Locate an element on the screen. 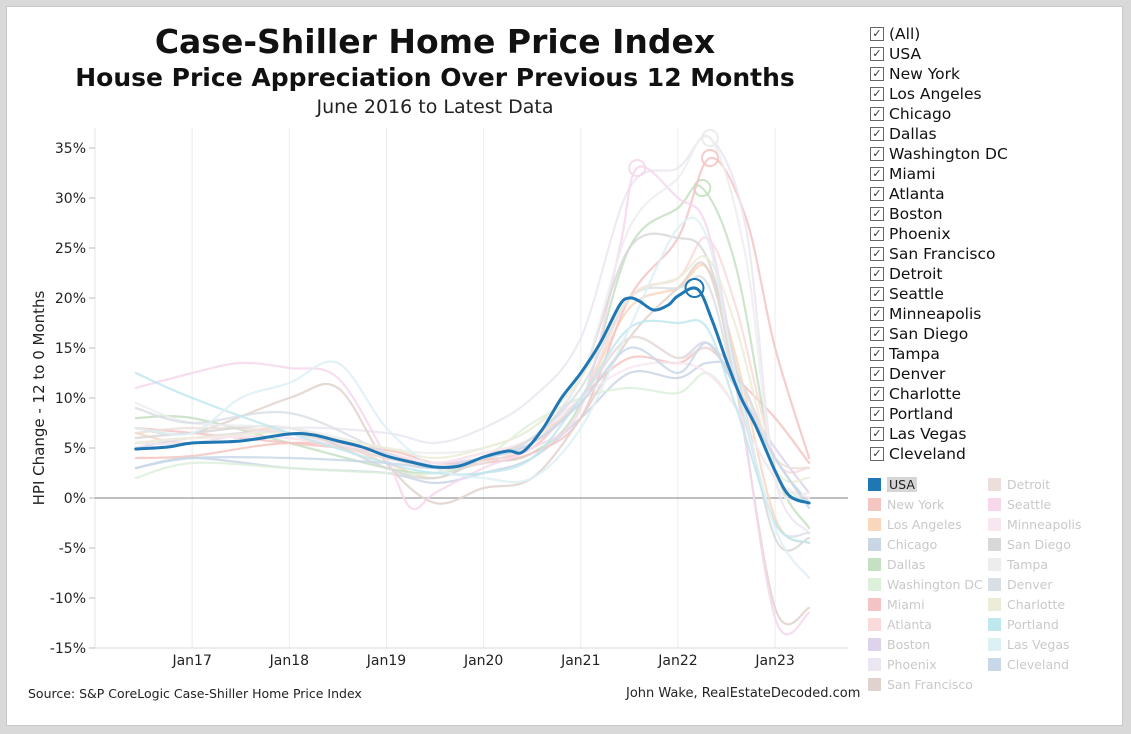 Image resolution: width=1131 pixels, height=734 pixels. filter-item: ✓ Tampa is located at coordinates (939, 354).